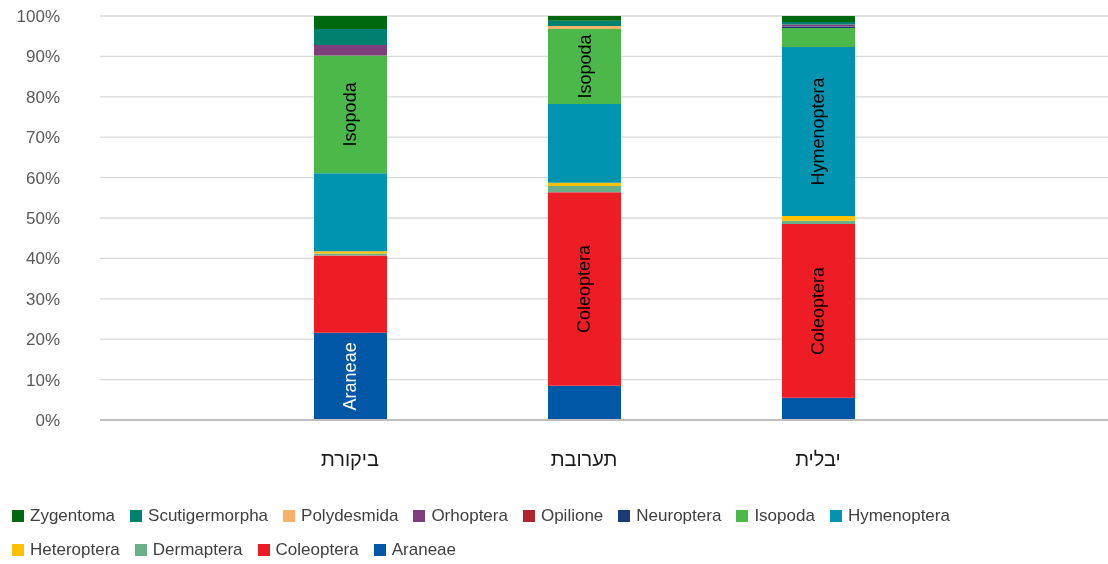 Image resolution: width=1108 pixels, height=564 pixels. What do you see at coordinates (784, 516) in the screenshot?
I see `legend-label: Isopoda` at bounding box center [784, 516].